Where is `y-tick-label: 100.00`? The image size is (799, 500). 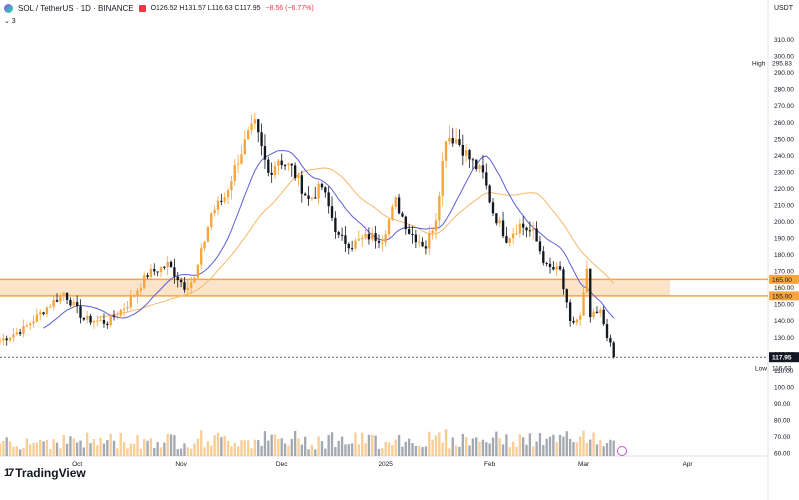
y-tick-label: 100.00 is located at coordinates (784, 387).